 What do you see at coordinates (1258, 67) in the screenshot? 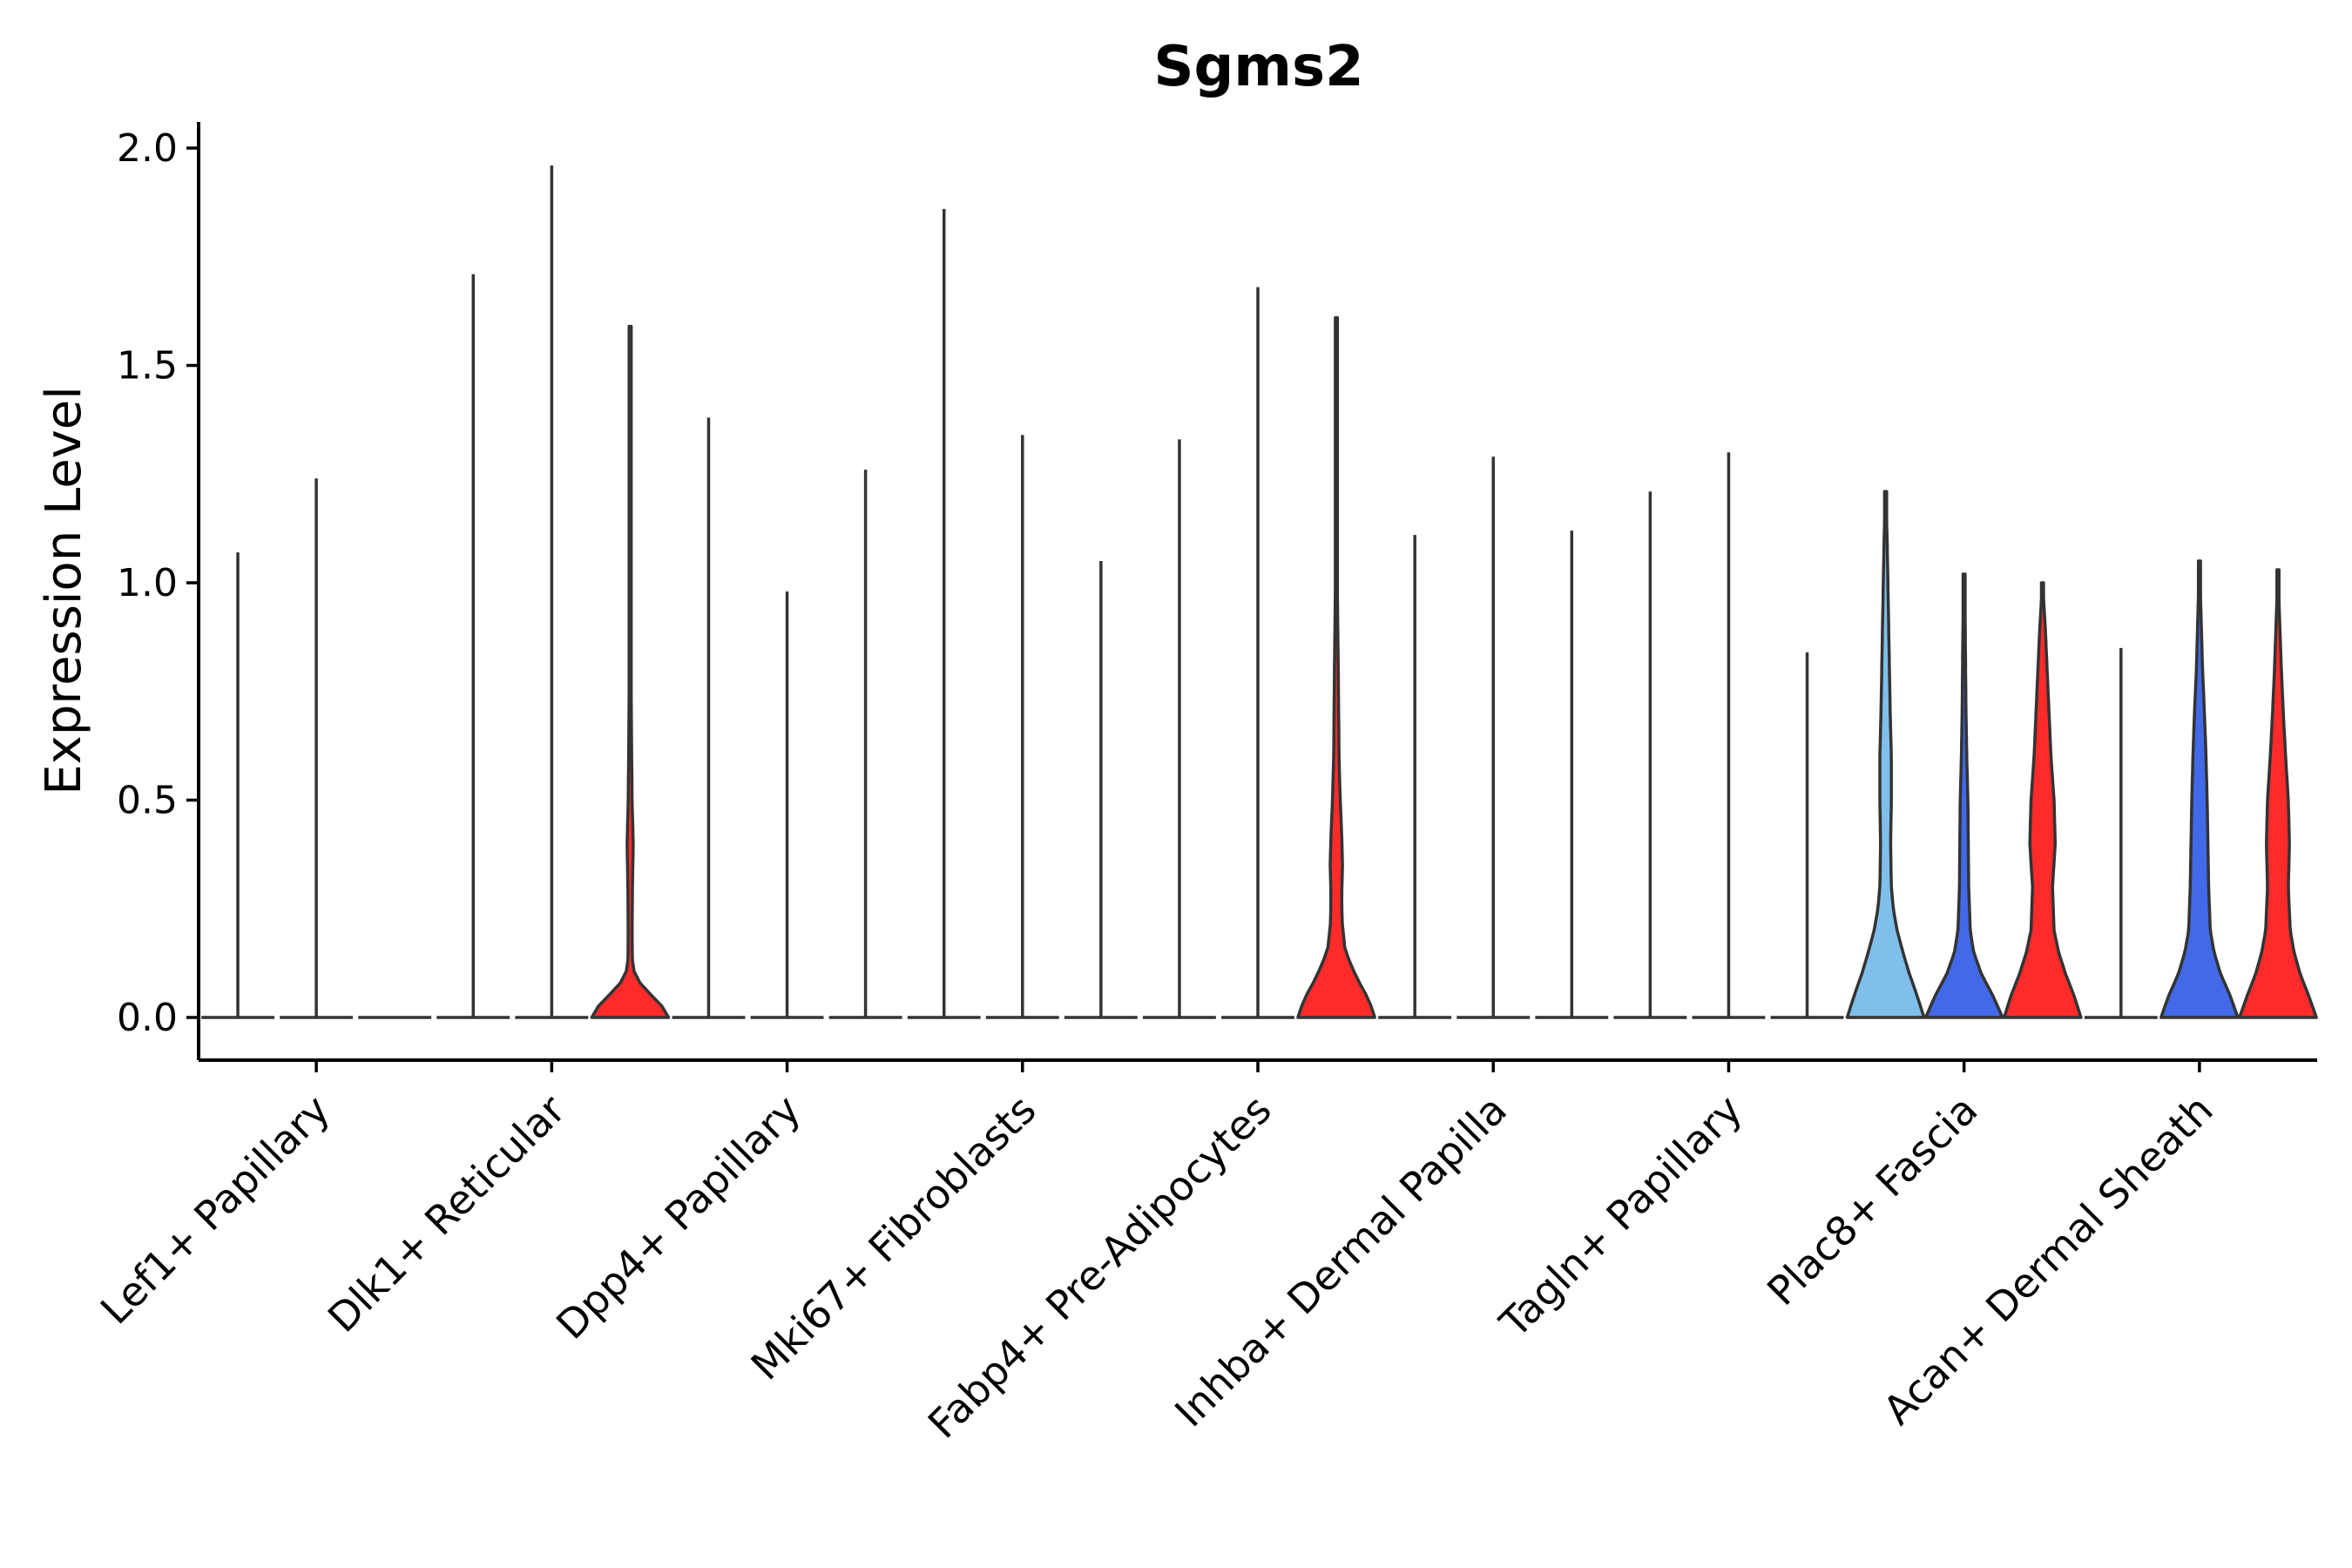
I see `chart-title: Sgms2` at bounding box center [1258, 67].